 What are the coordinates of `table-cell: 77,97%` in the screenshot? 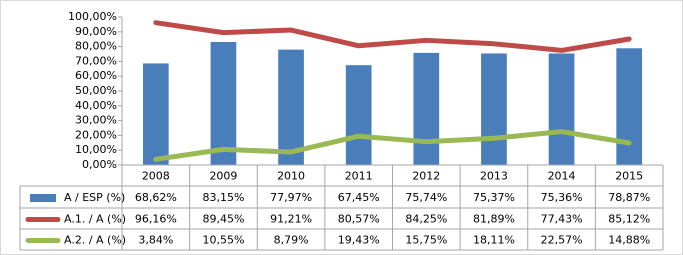 It's located at (291, 197).